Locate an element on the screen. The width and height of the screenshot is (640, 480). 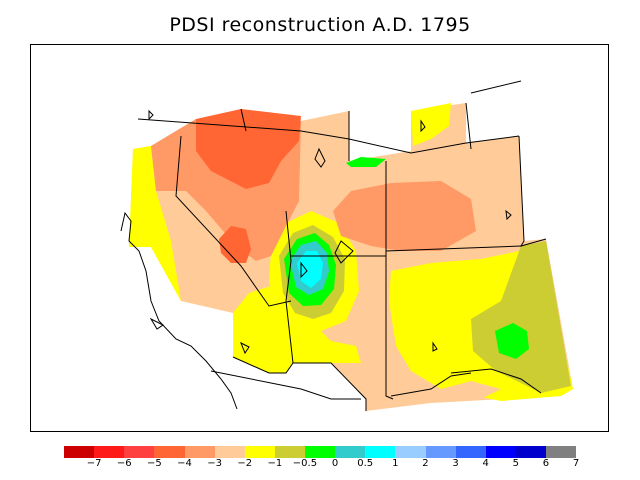
colorbar-tick-label: 3 is located at coordinates (455, 463).